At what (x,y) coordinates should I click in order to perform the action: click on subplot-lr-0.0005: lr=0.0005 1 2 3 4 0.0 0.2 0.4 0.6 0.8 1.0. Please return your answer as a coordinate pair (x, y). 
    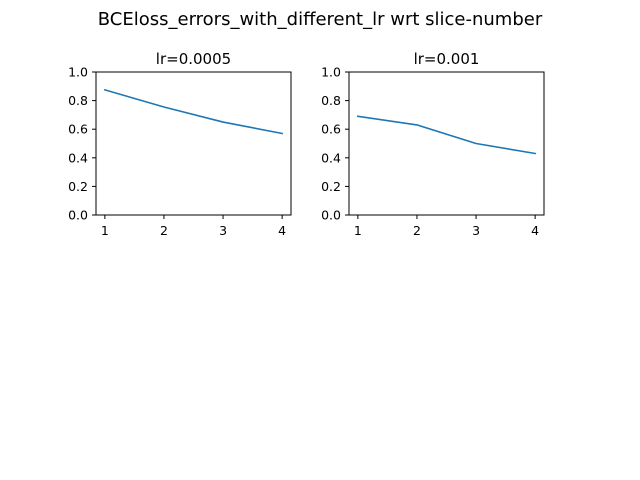
    Looking at the image, I should click on (180, 144).